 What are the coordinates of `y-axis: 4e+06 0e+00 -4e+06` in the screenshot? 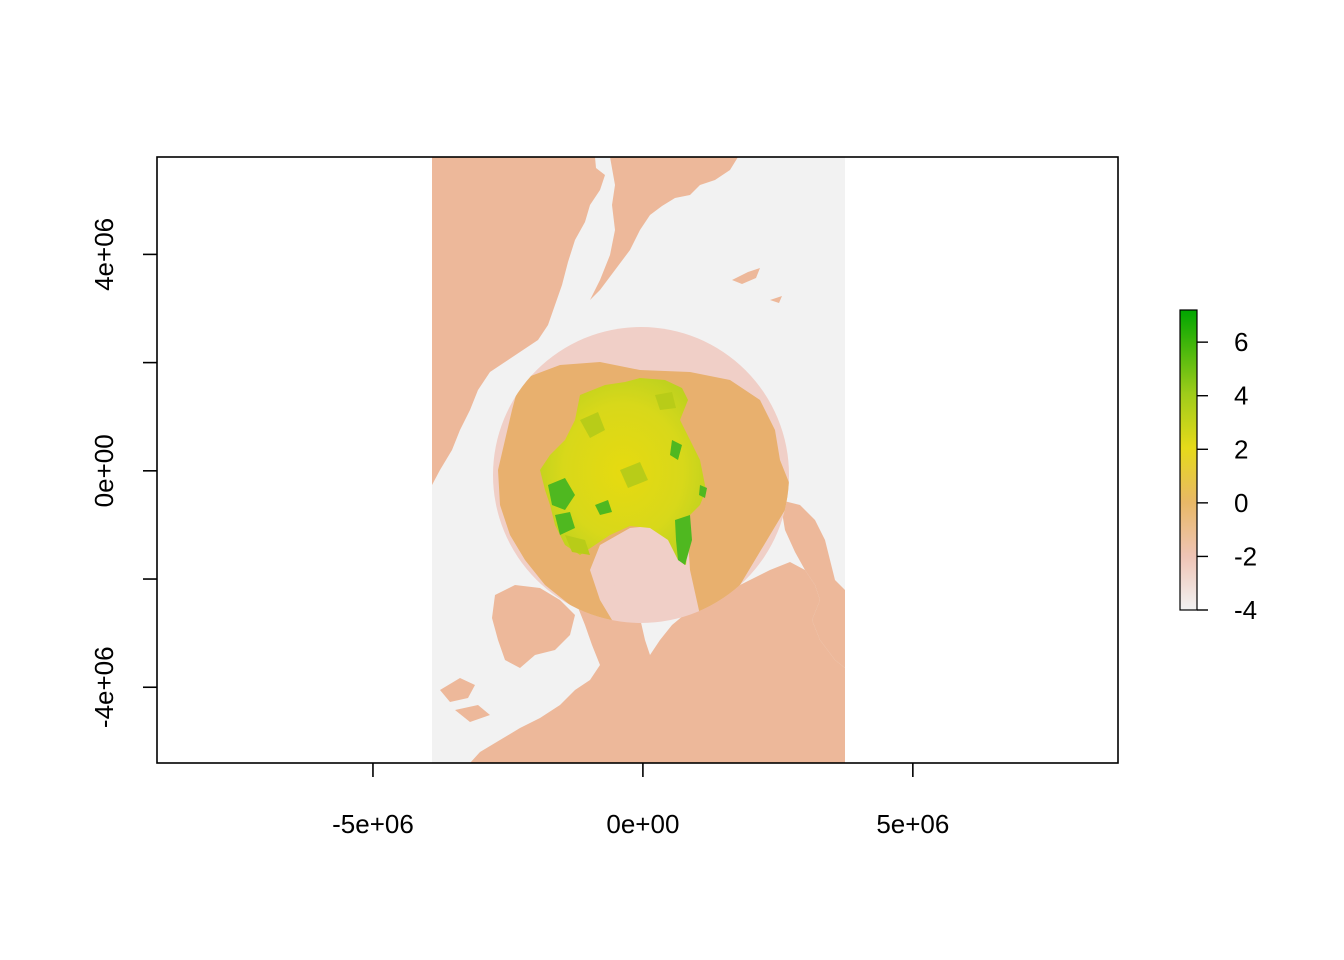 It's located at (123, 473).